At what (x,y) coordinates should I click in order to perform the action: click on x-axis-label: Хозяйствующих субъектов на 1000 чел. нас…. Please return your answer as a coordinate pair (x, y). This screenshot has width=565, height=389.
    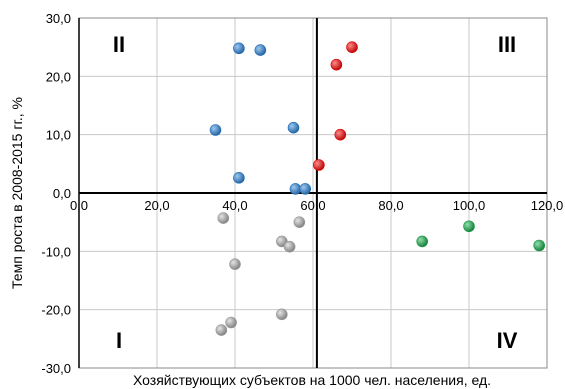
    Looking at the image, I should click on (312, 380).